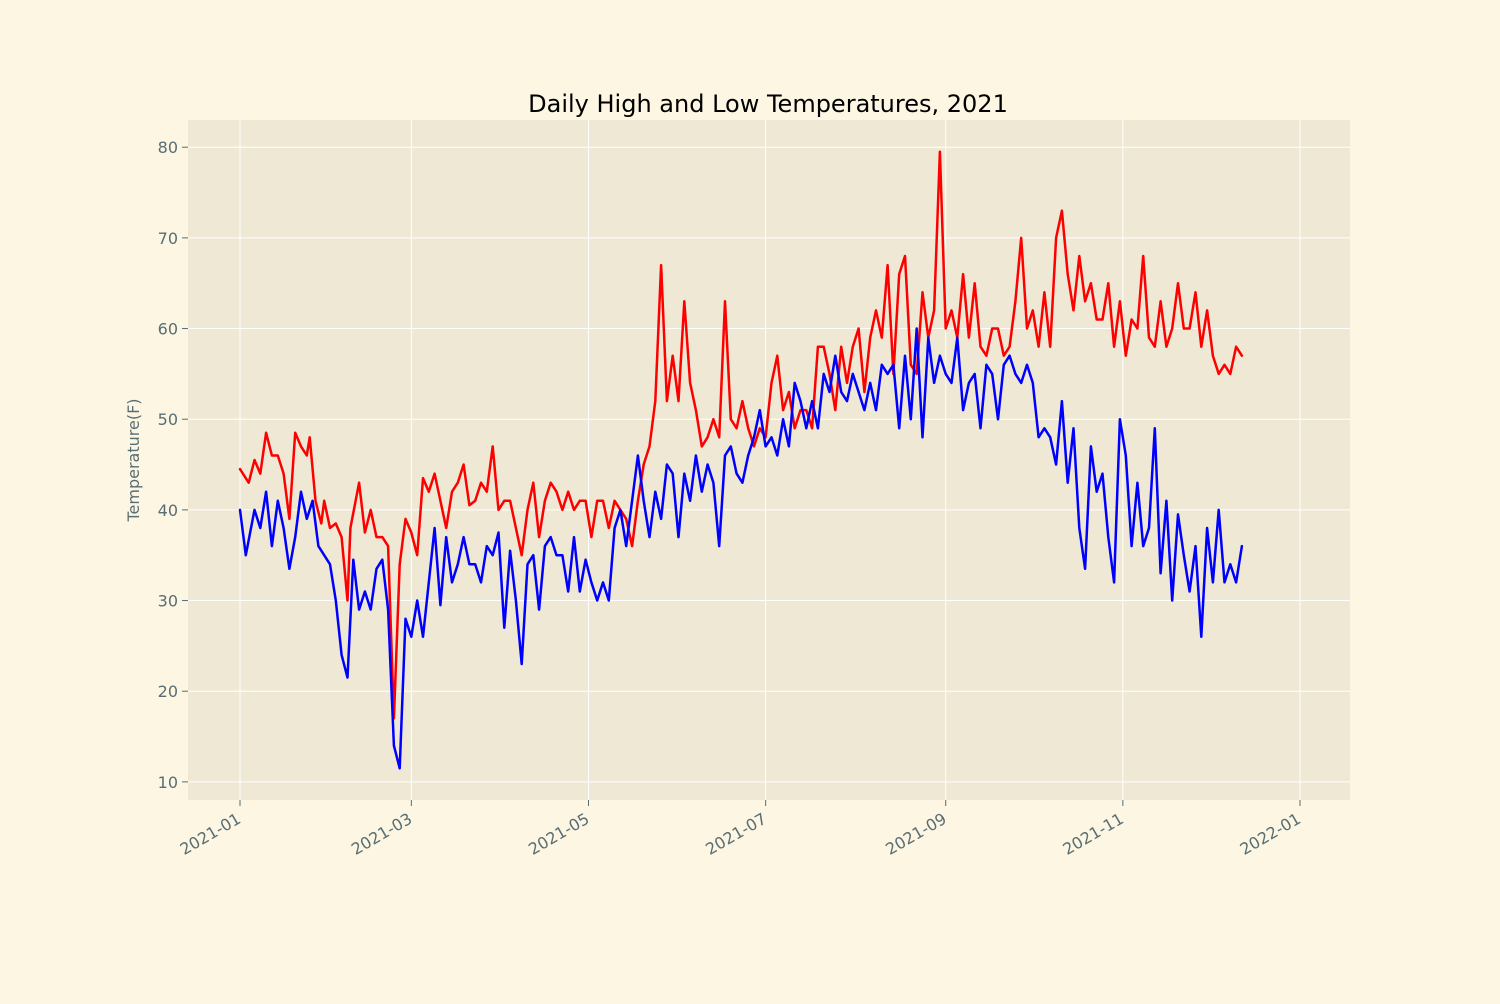 This screenshot has width=1500, height=1004. What do you see at coordinates (168, 329) in the screenshot?
I see `y-tick-label: 60` at bounding box center [168, 329].